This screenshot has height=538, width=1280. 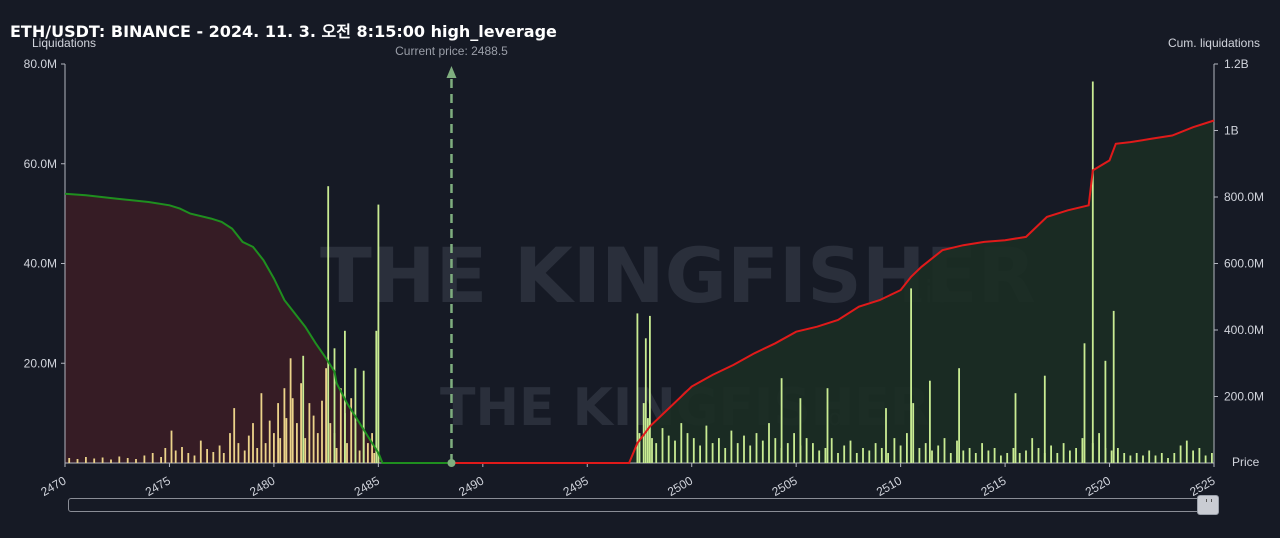 What do you see at coordinates (40, 64) in the screenshot?
I see `left-tick-label: 80.0M` at bounding box center [40, 64].